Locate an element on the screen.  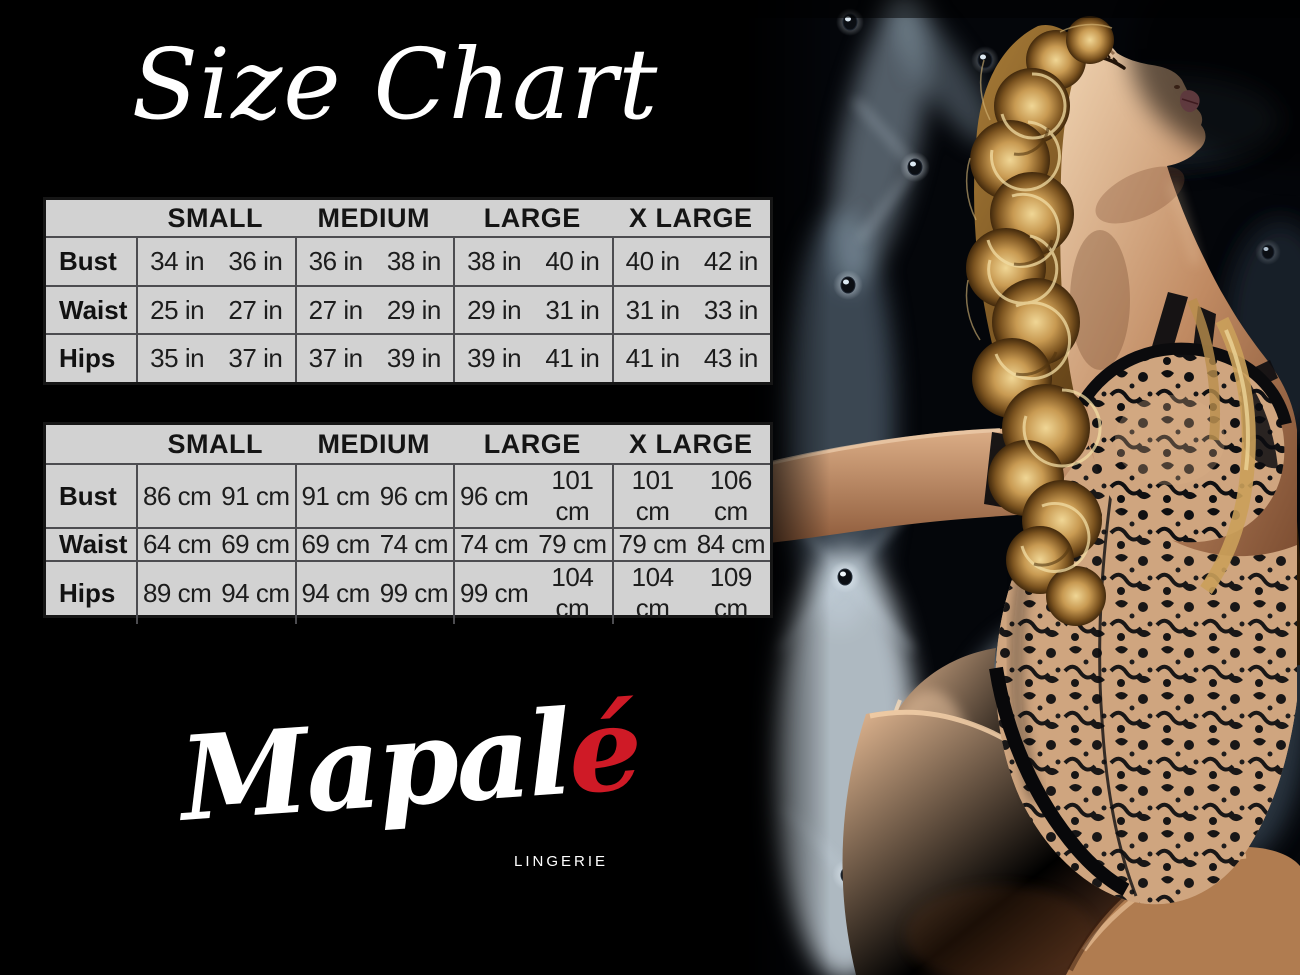
size-table-inches-header: SMALL MEDIUM LARGE X LARGE is located at coordinates (408, 219).